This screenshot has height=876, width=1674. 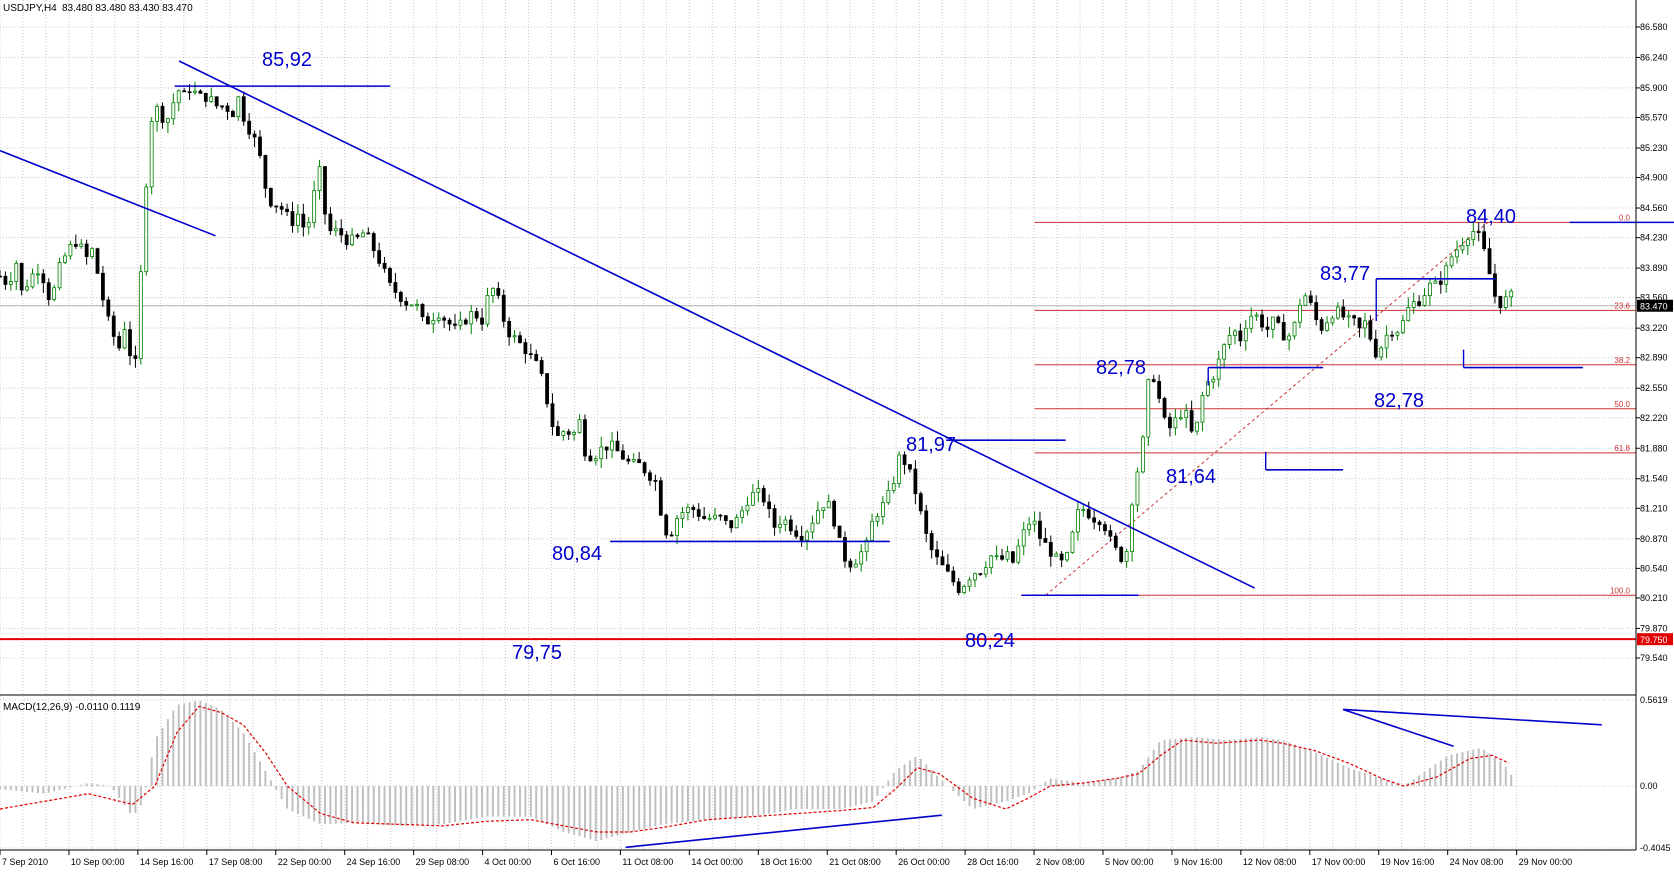 What do you see at coordinates (374, 862) in the screenshot?
I see `time-tick-label: 24 Sep 16:00` at bounding box center [374, 862].